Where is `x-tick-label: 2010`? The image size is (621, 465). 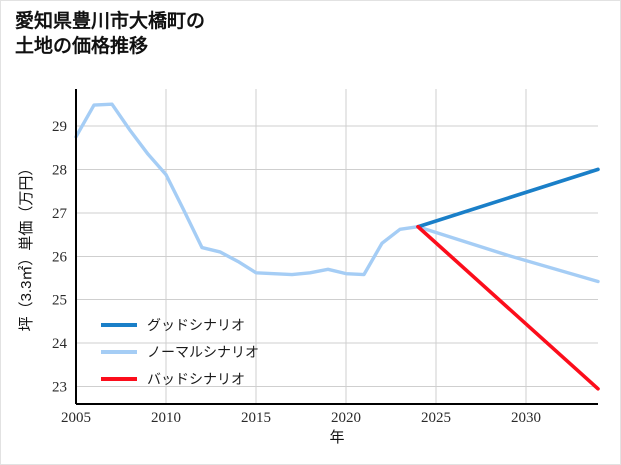
x-tick-label: 2010 is located at coordinates (166, 418).